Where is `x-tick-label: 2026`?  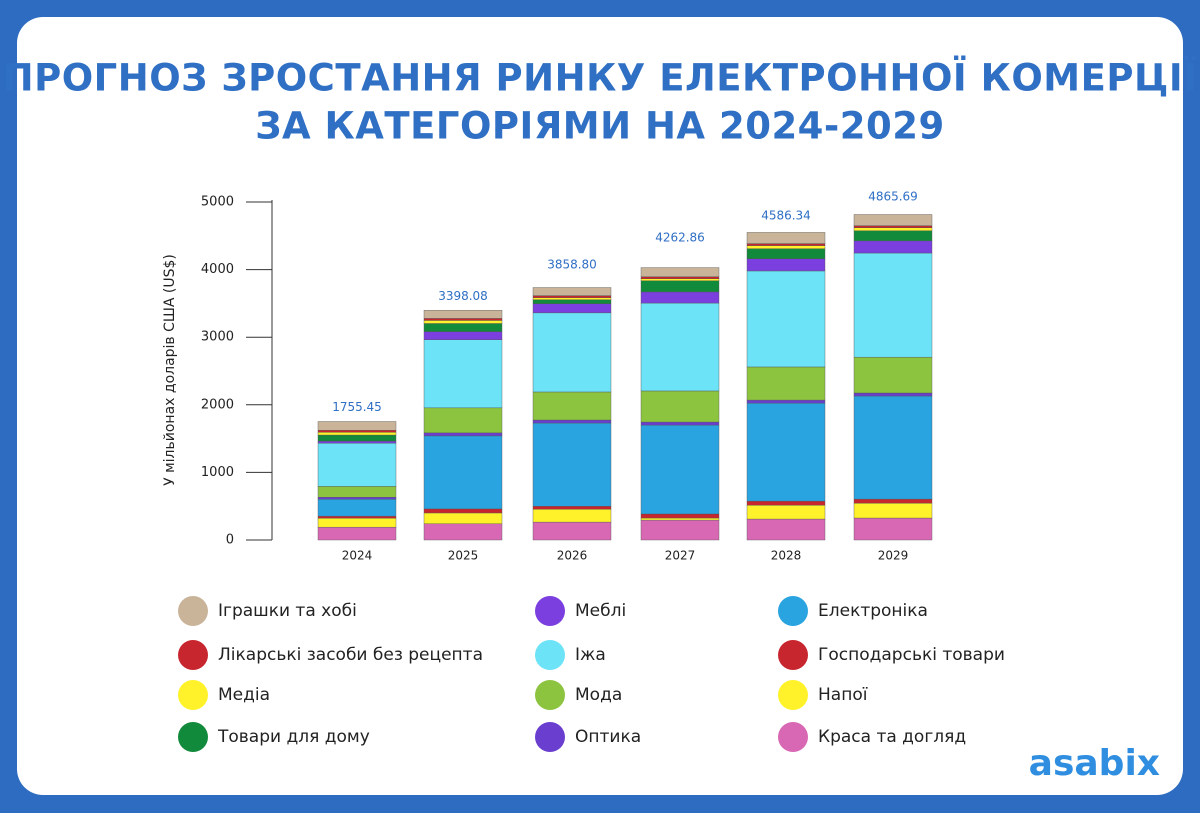
x-tick-label: 2026 is located at coordinates (572, 556).